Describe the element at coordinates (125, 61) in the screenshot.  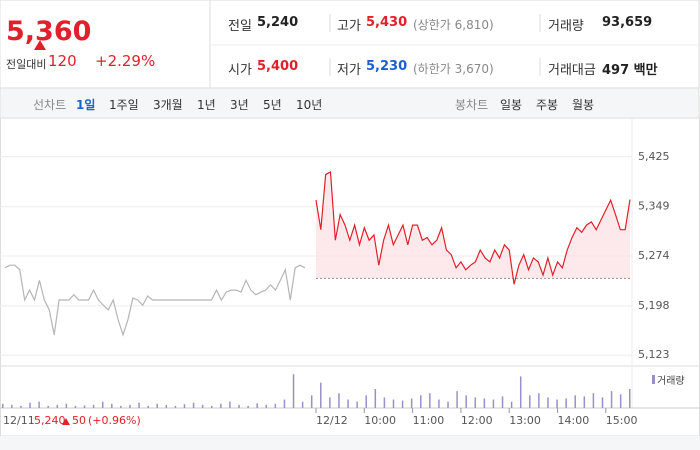
I see `change-pct: +2.29%` at that location.